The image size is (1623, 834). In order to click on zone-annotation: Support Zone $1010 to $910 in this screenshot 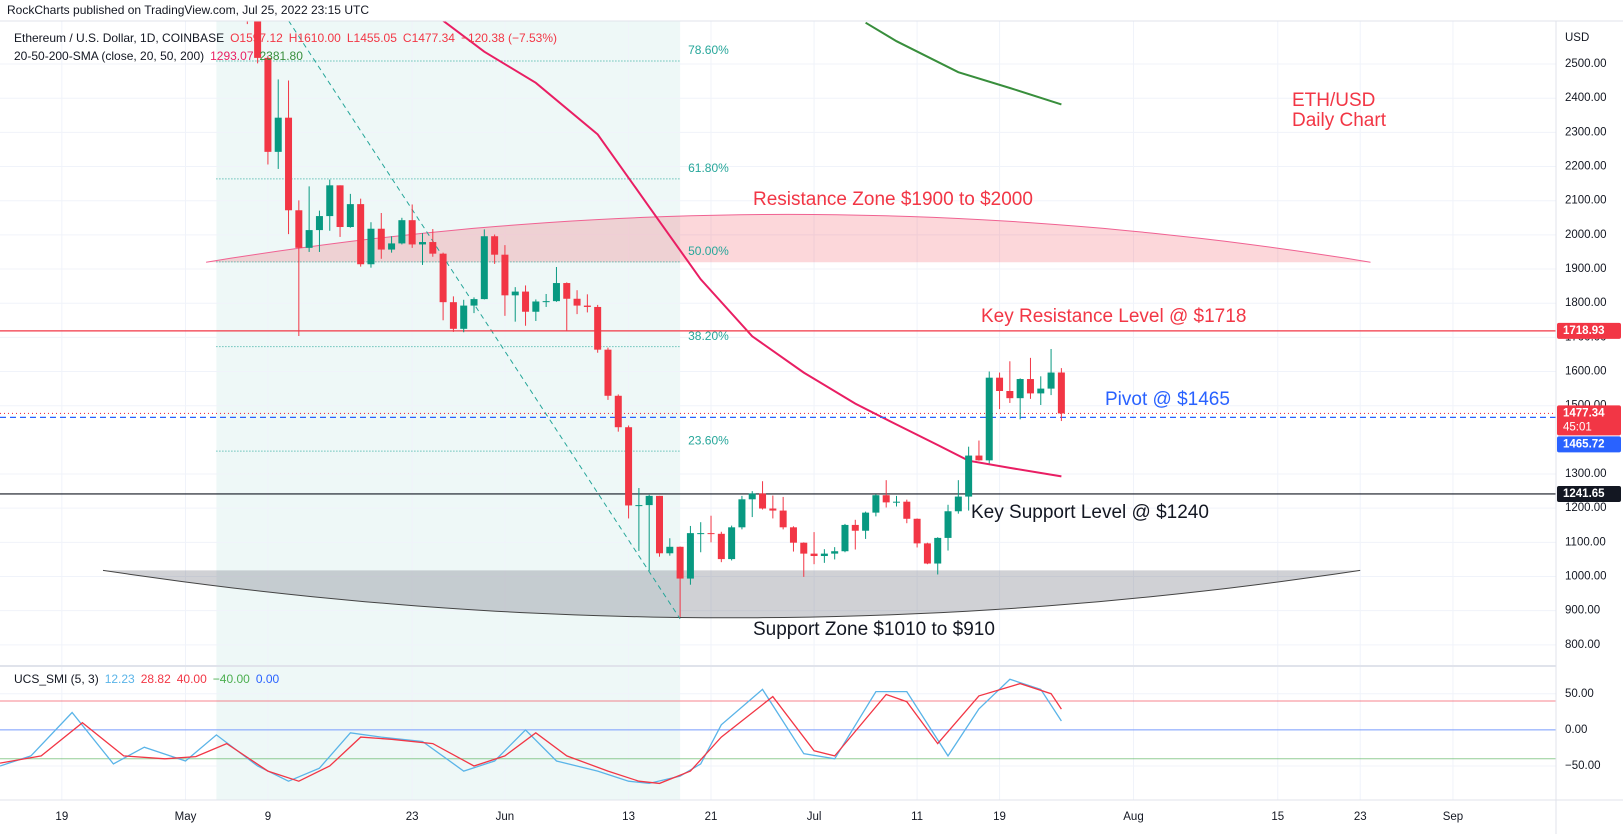, I will do `click(874, 629)`.